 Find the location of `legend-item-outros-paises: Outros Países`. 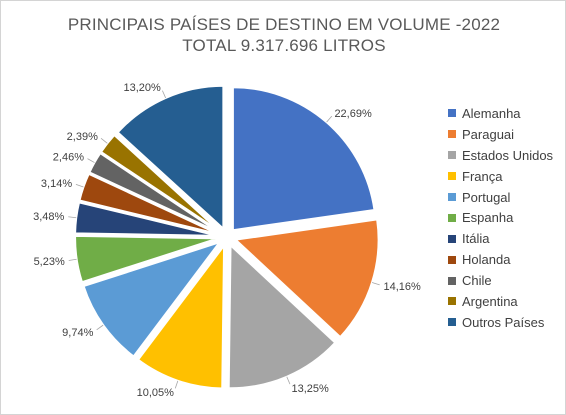

legend-item-outros-paises: Outros Países is located at coordinates (500, 322).